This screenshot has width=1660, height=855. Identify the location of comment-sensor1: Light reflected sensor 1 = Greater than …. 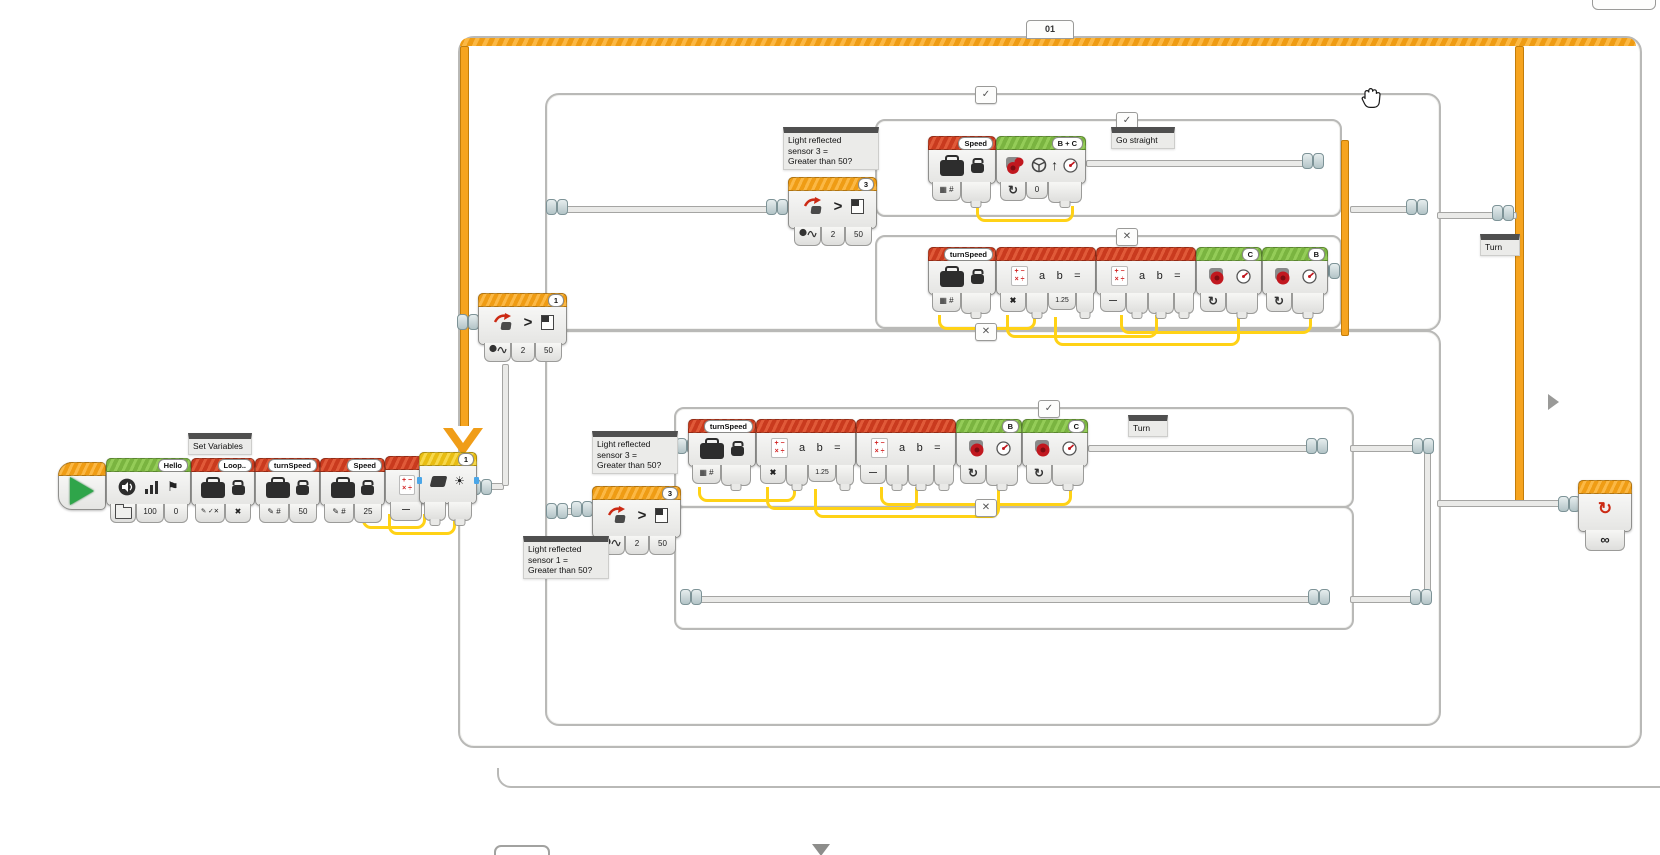
(566, 557).